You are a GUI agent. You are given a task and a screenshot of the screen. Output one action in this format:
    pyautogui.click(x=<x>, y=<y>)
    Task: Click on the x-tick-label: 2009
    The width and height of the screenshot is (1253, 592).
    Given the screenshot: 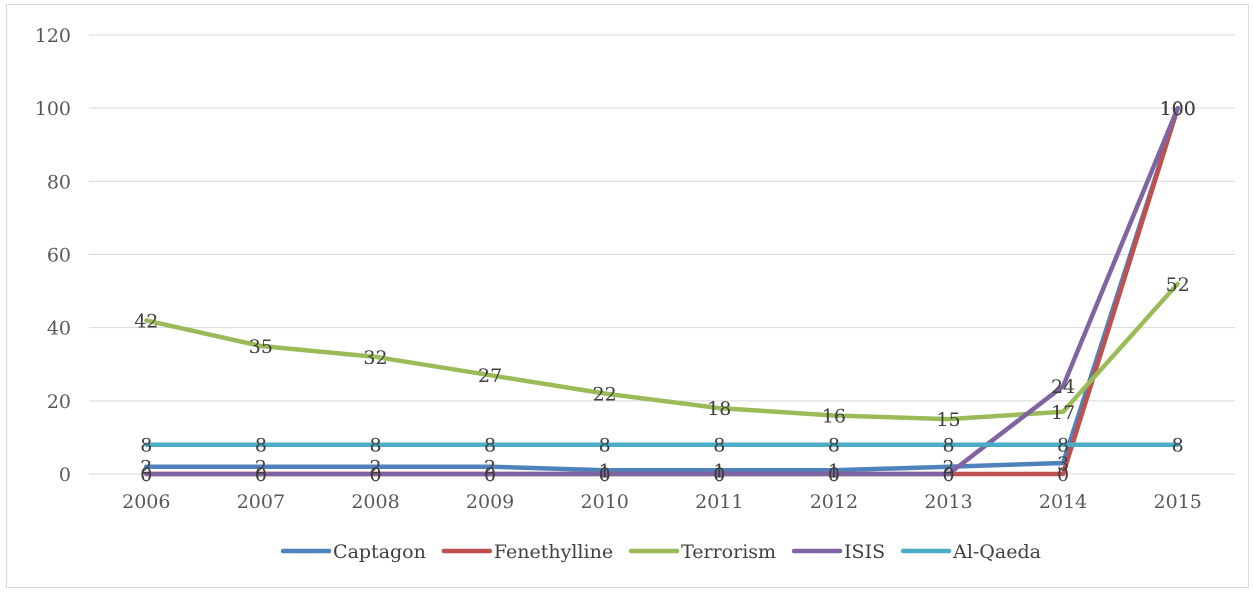 What is the action you would take?
    pyautogui.click(x=490, y=502)
    